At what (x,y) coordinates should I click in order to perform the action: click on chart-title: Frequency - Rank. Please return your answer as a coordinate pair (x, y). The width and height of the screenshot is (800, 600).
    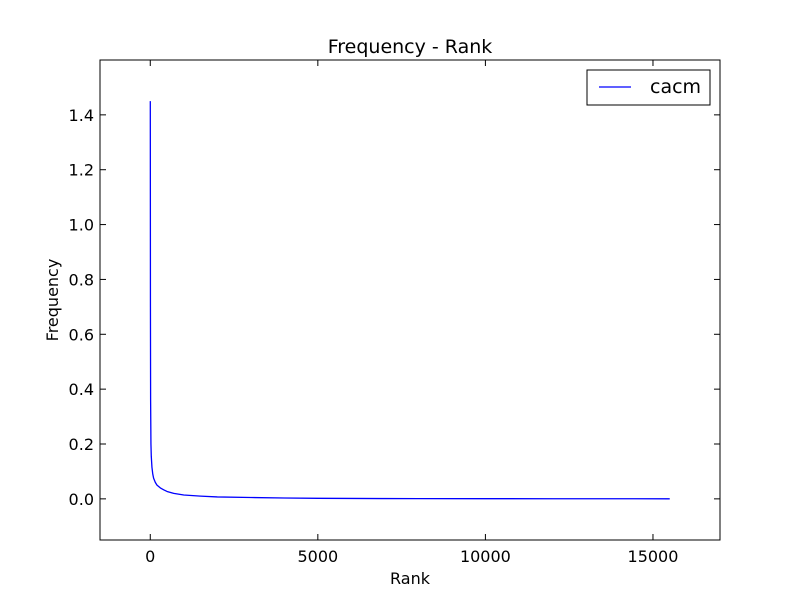
    Looking at the image, I should click on (410, 47).